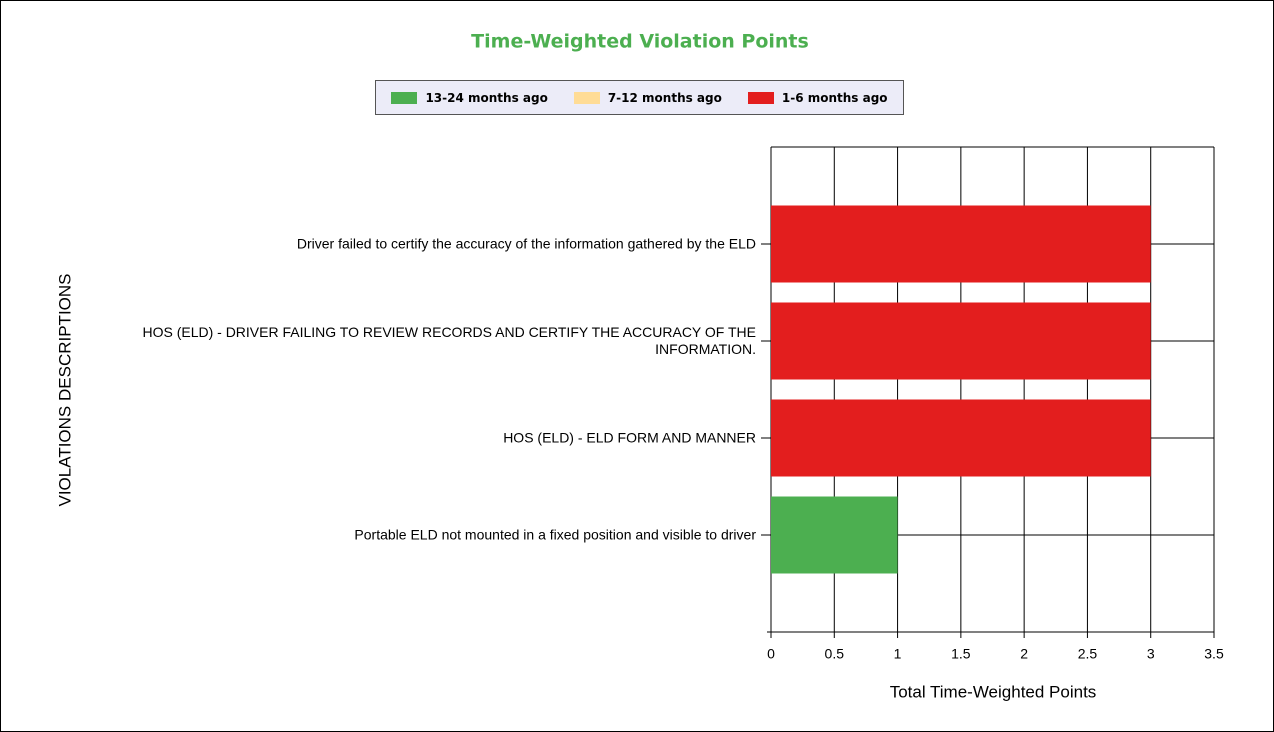 The height and width of the screenshot is (732, 1274). Describe the element at coordinates (961, 654) in the screenshot. I see `x-tick-label: 1.5` at that location.